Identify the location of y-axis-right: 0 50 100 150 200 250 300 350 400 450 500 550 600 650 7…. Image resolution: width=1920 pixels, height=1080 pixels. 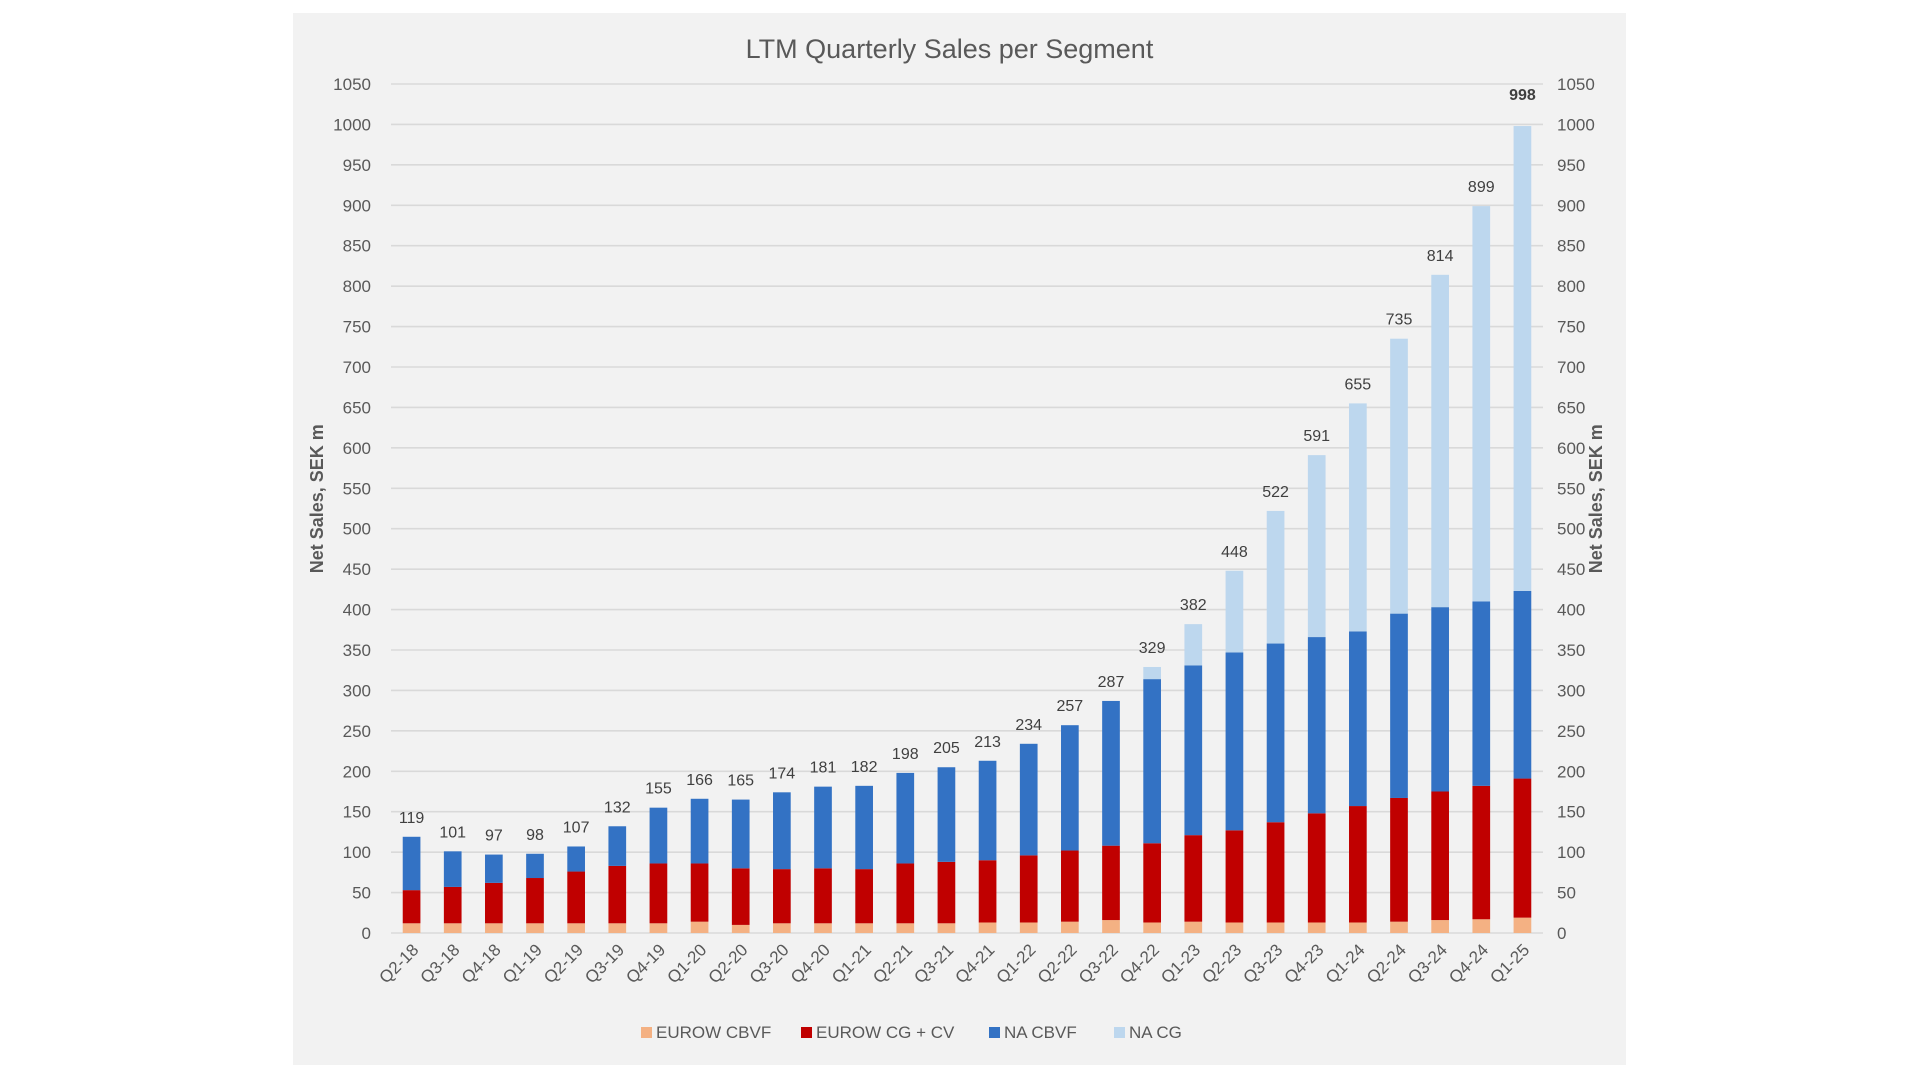
(1576, 509).